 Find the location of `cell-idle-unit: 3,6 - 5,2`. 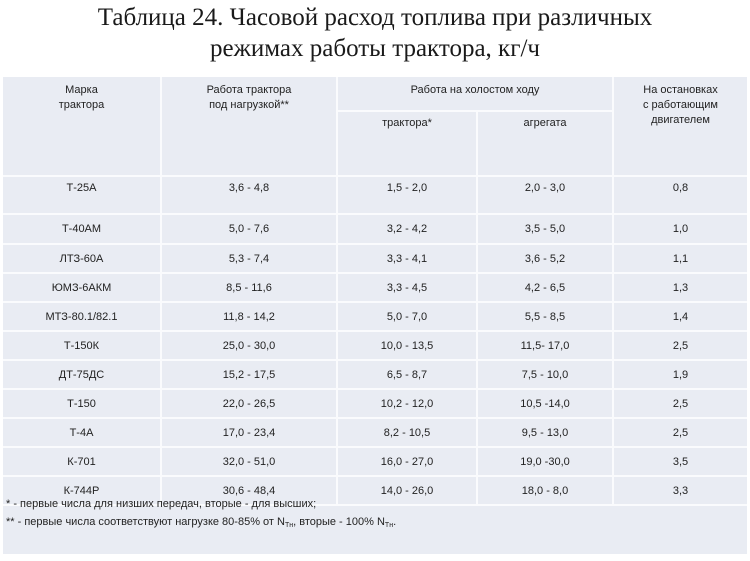

cell-idle-unit: 3,6 - 5,2 is located at coordinates (545, 258).